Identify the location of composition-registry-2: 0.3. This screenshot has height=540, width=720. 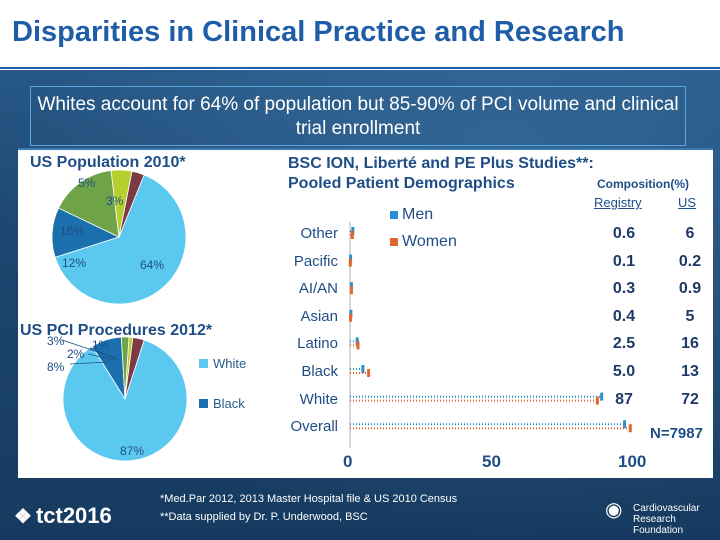
(624, 289).